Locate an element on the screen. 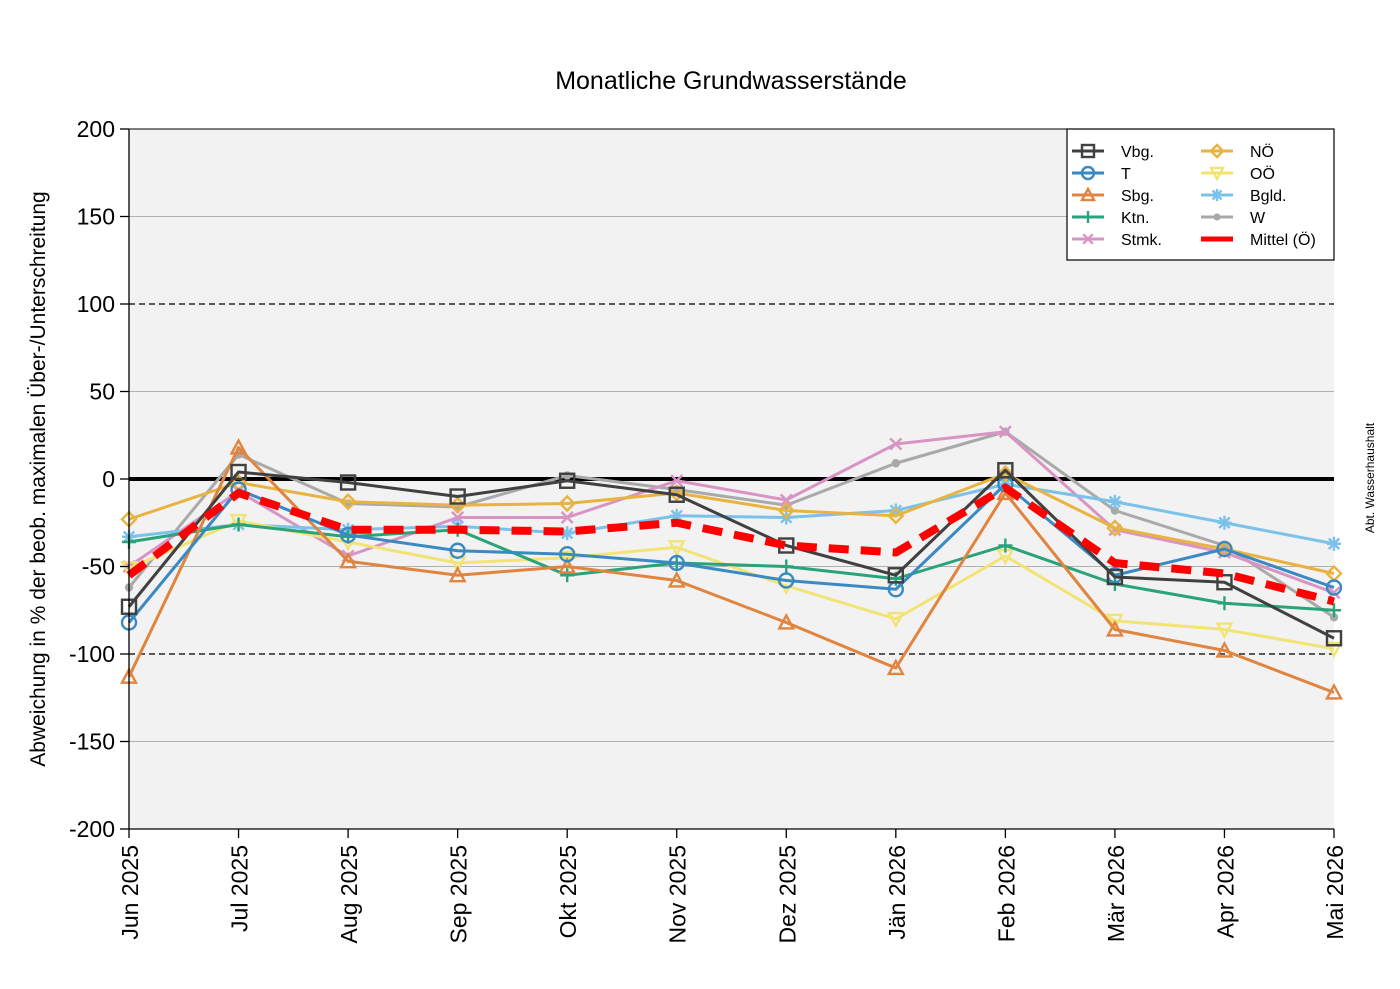  legend: Vbg. T Sbg. Ktn. Stmk. NÖ OÖ Bgld. W Mittel (Ö) is located at coordinates (1200, 194).